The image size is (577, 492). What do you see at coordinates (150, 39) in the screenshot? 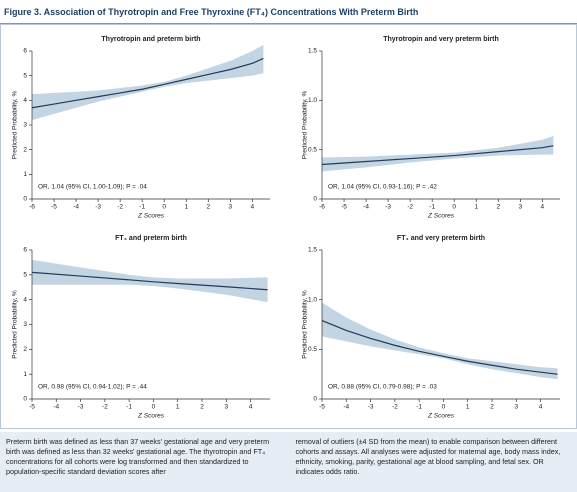
I see `panel-title: Thyrotropin and preterm birth` at bounding box center [150, 39].